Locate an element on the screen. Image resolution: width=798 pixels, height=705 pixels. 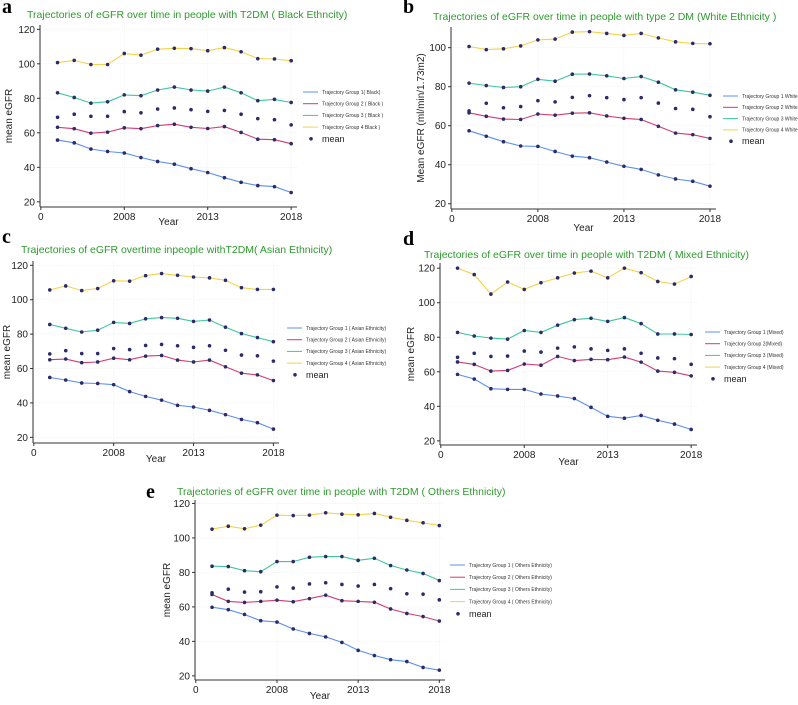
legend-label: Trajectory Group 1 ( Asian Ethnicity) is located at coordinates (346, 329).